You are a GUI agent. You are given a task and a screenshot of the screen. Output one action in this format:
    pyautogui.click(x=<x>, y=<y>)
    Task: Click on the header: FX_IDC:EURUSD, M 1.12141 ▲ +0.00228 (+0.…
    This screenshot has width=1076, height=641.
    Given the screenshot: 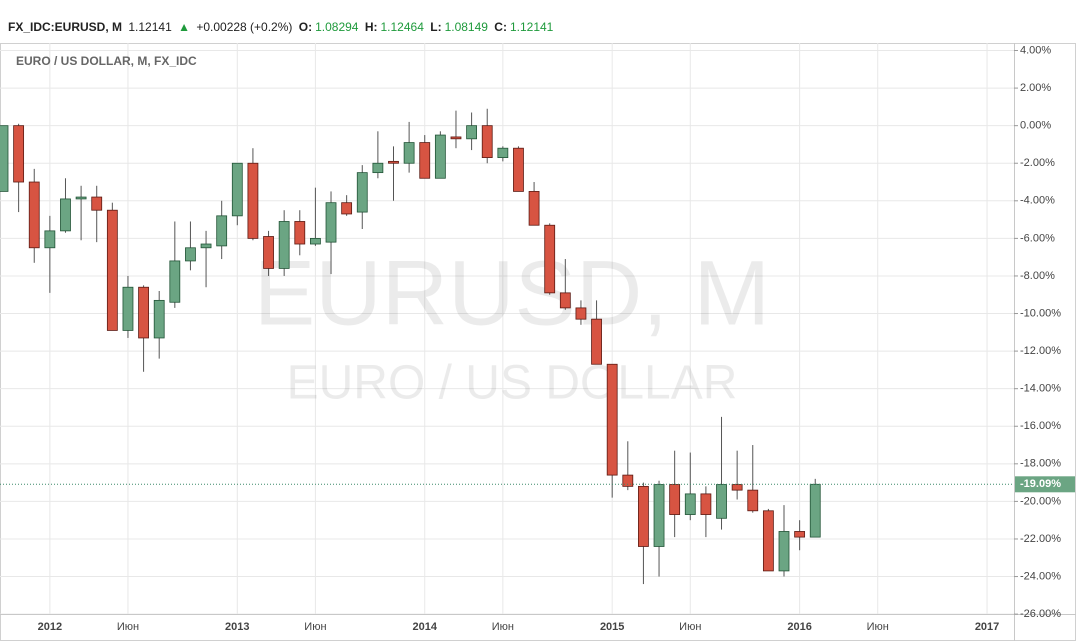 What is the action you would take?
    pyautogui.click(x=282, y=27)
    